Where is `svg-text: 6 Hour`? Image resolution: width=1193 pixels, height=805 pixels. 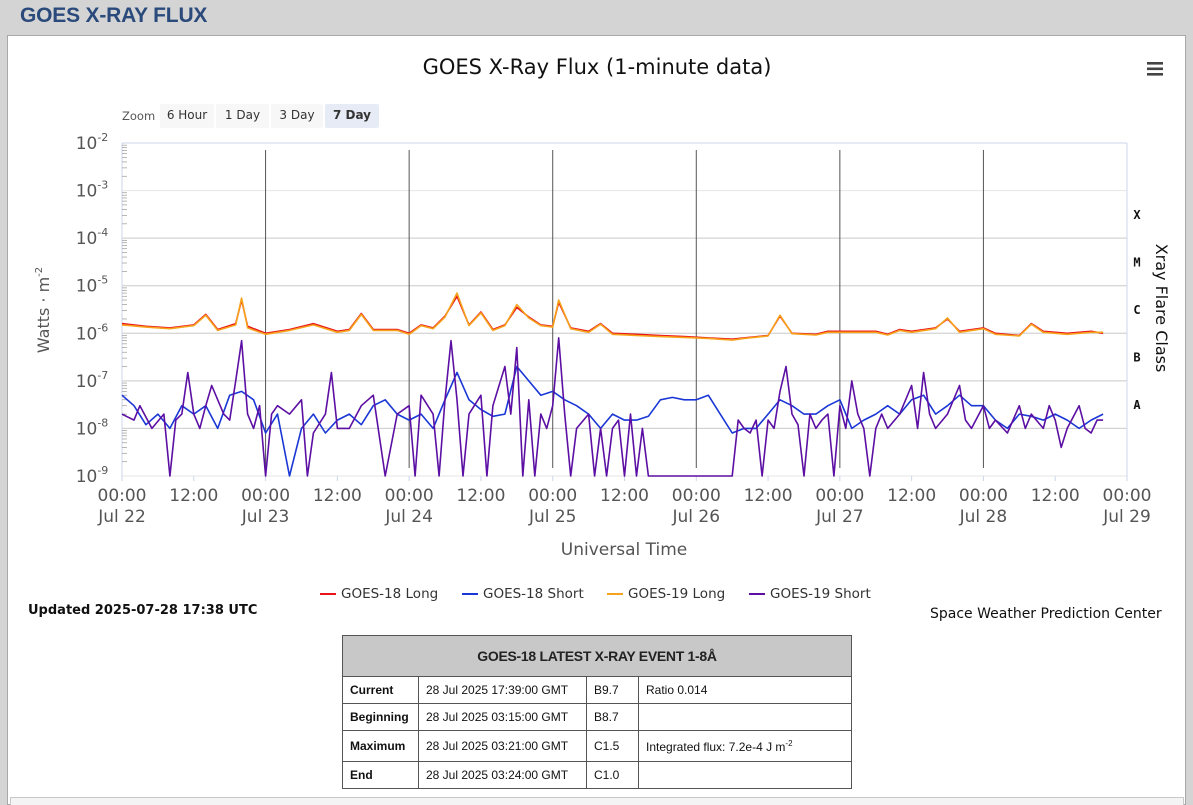
svg-text: 6 Hour is located at coordinates (187, 115).